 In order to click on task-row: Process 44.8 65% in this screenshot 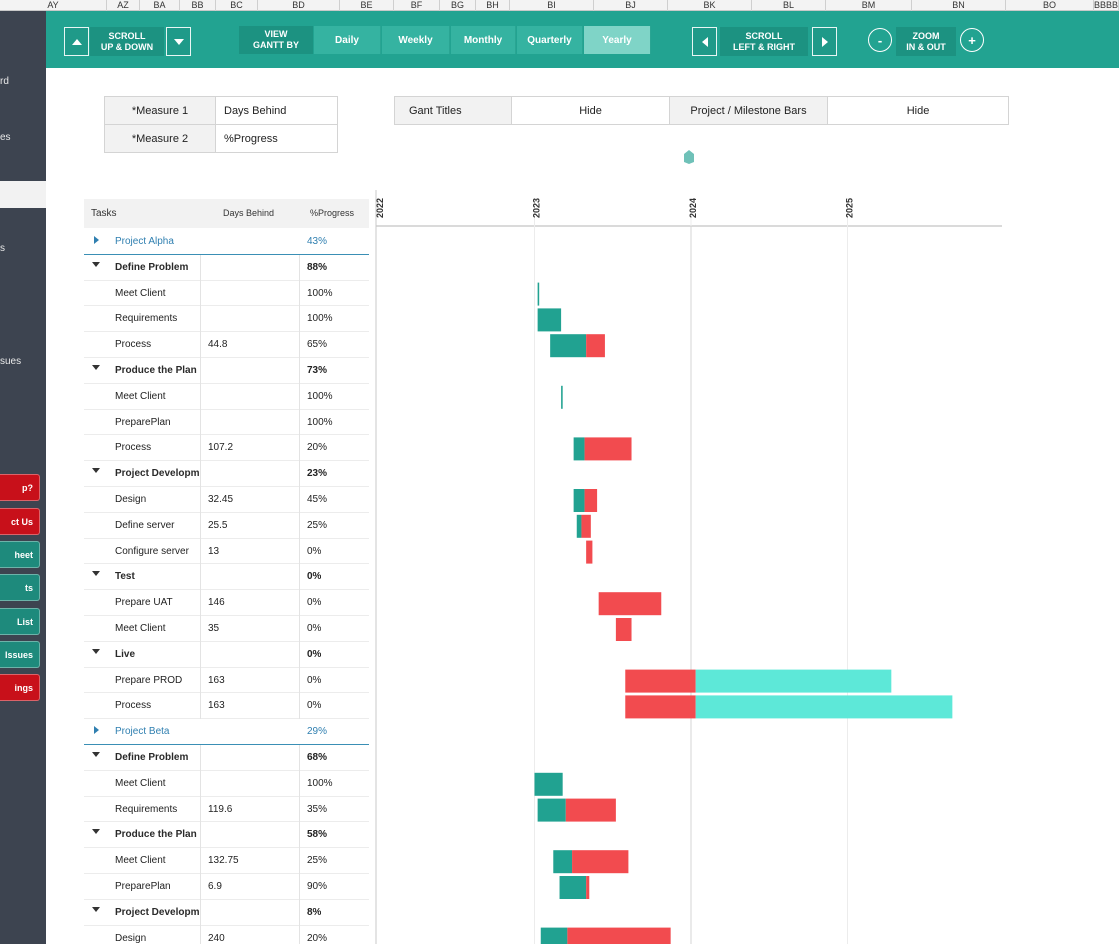, I will do `click(226, 345)`.